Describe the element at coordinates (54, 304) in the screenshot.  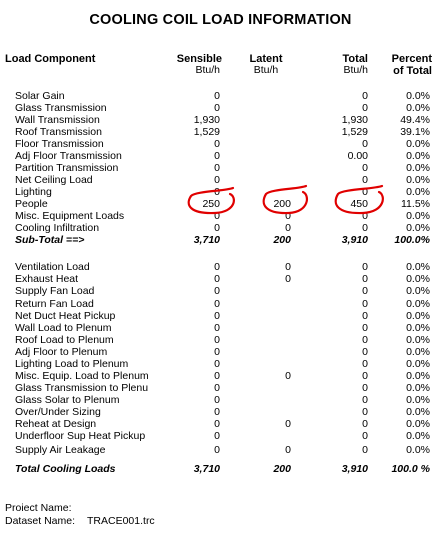
I see `row-label: Return Fan Load` at that location.